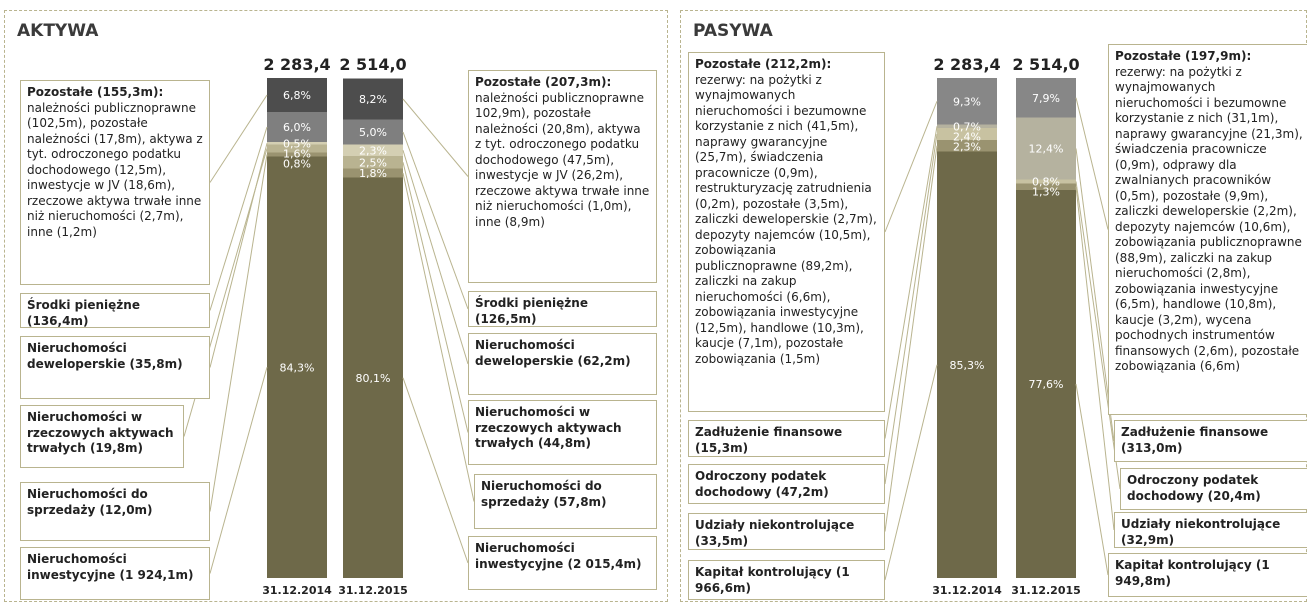  I want to click on callout-box: Zadłużenie finansowe (313,0m), so click(1210, 441).